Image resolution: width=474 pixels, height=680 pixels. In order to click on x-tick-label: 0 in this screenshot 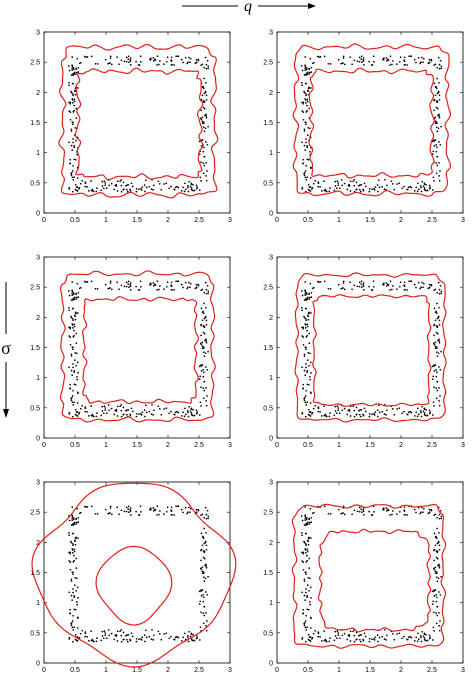, I will do `click(44, 445)`.